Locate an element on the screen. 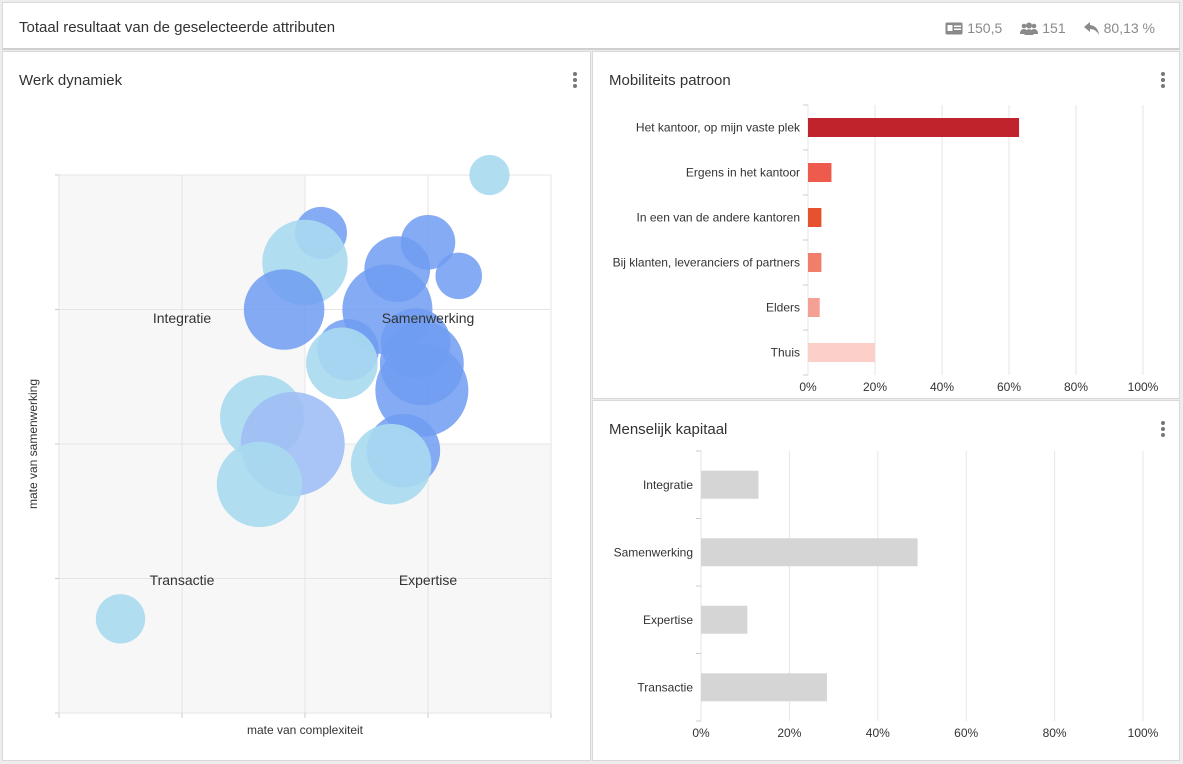  panel-title: Werk dynamiek is located at coordinates (71, 80).